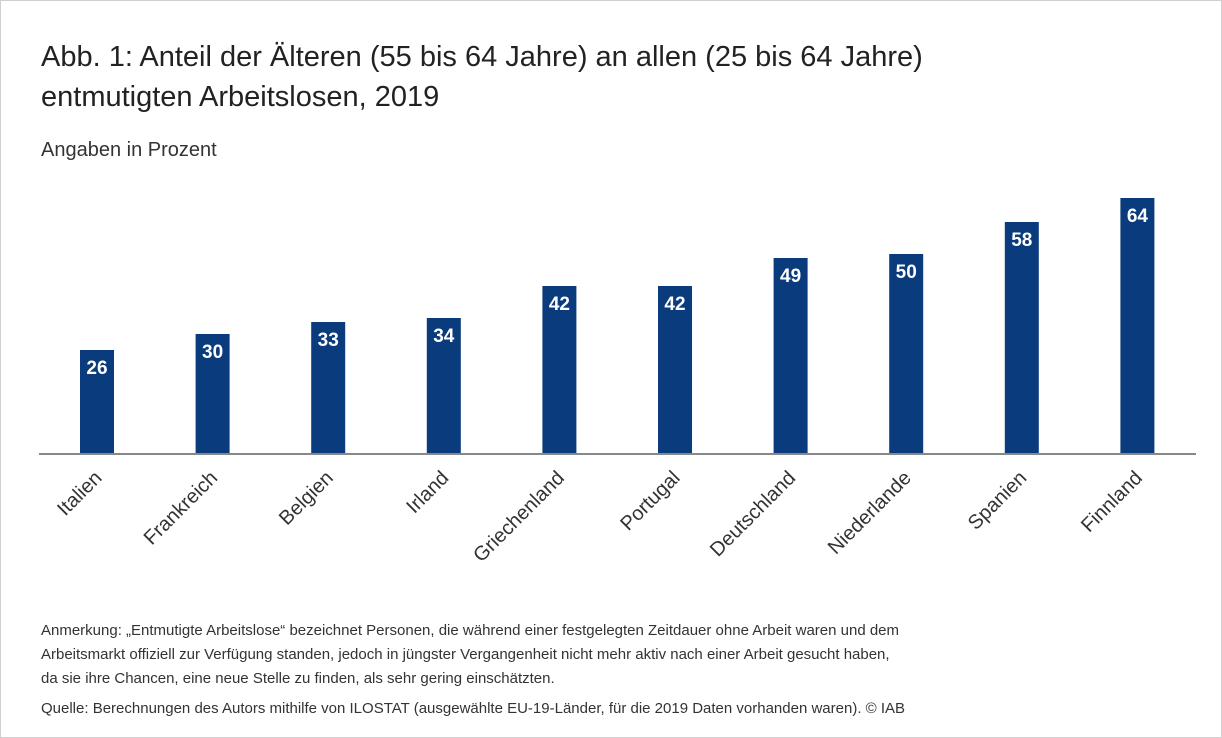  What do you see at coordinates (870, 513) in the screenshot?
I see `x-tick-label: Niederlande` at bounding box center [870, 513].